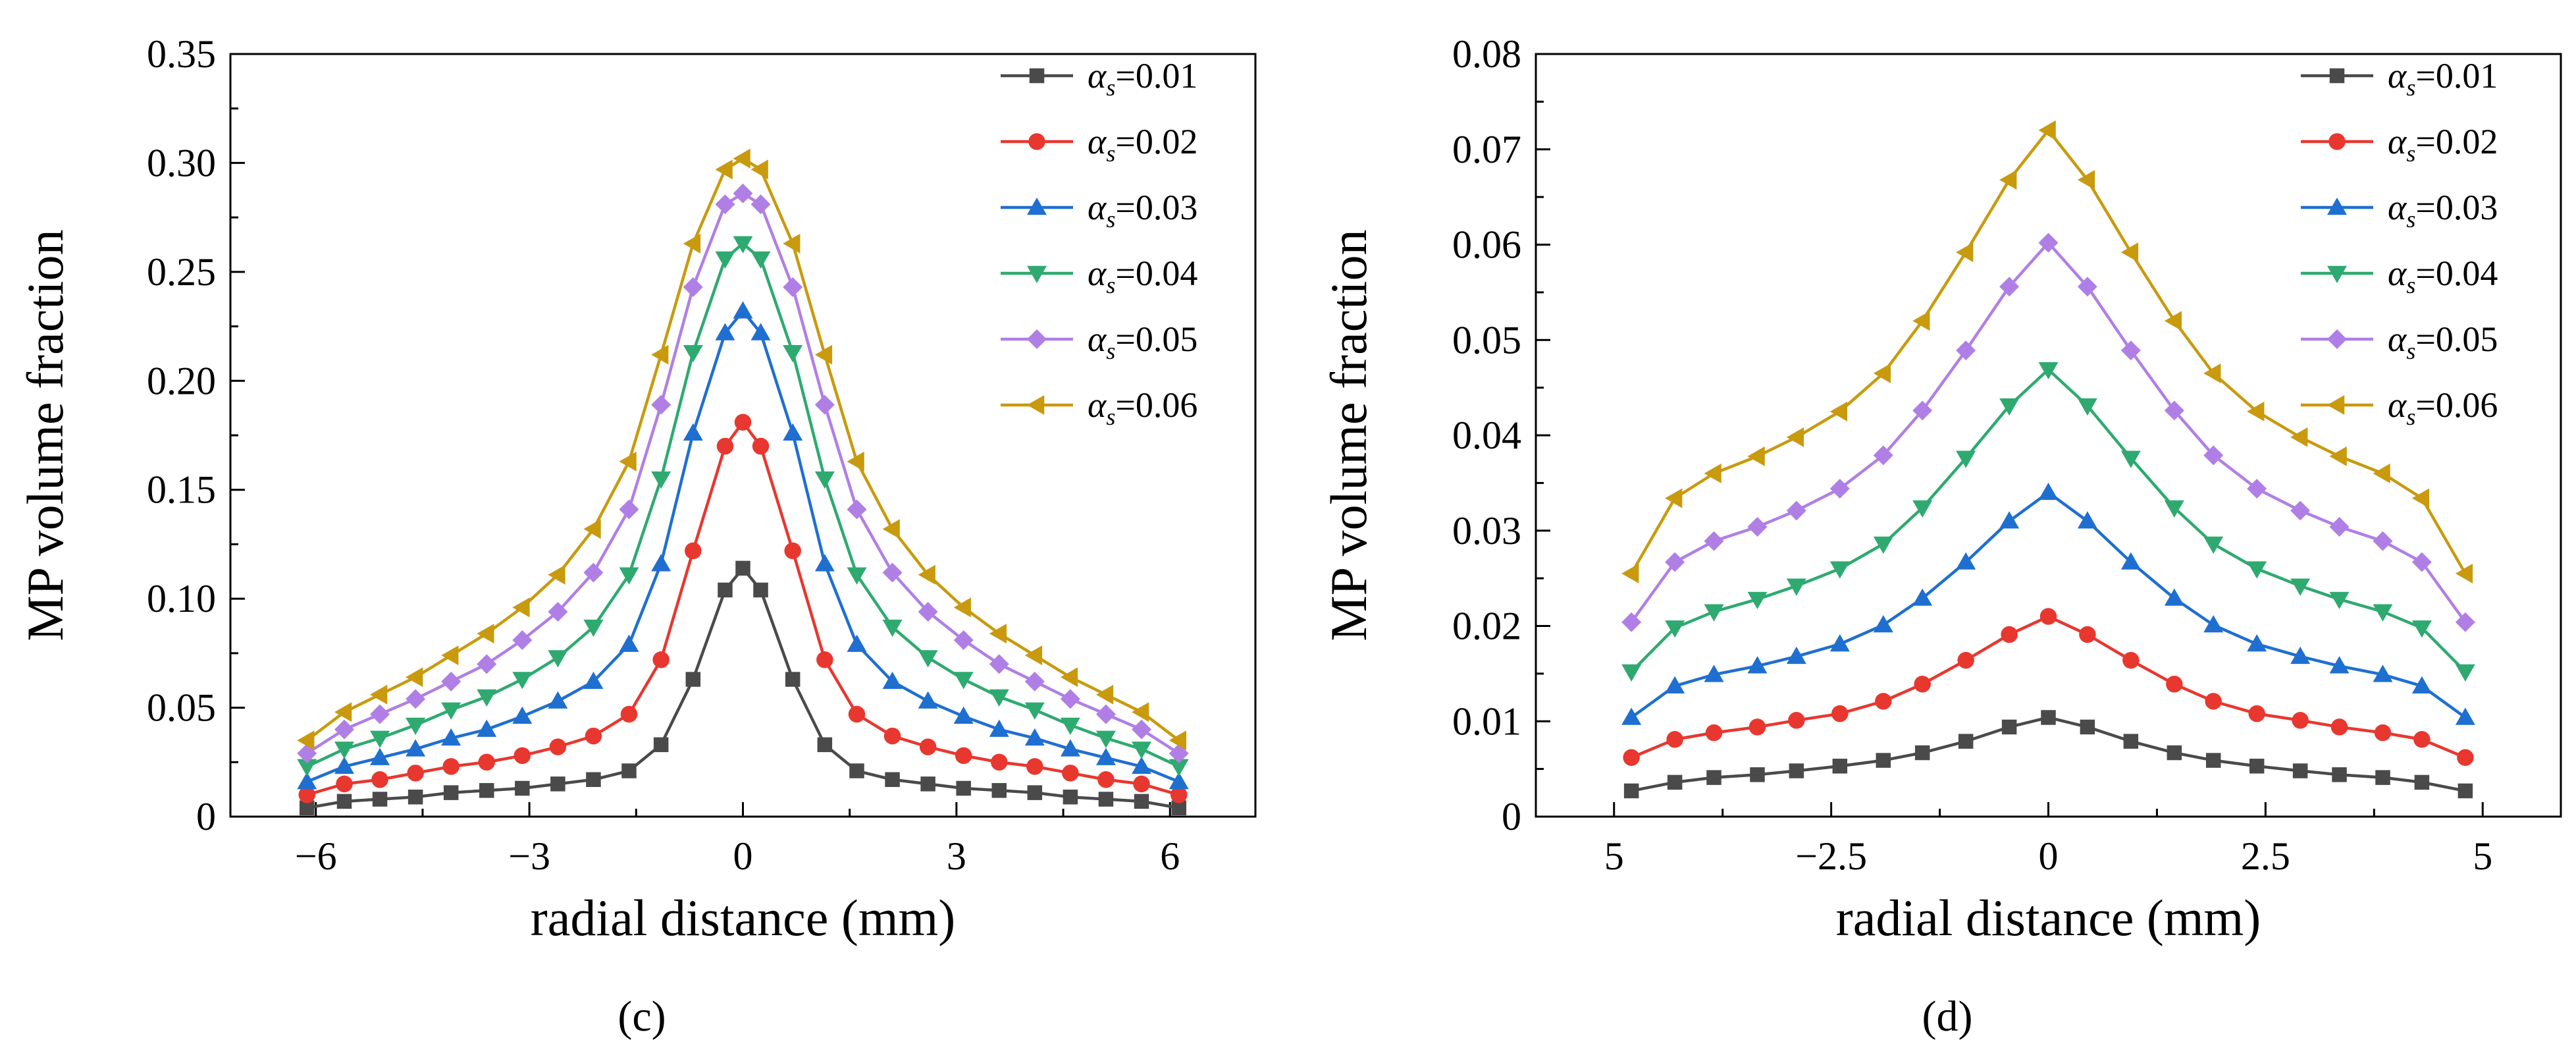 This screenshot has height=1057, width=2576. Describe the element at coordinates (1614, 856) in the screenshot. I see `x-tick-label: 5` at that location.